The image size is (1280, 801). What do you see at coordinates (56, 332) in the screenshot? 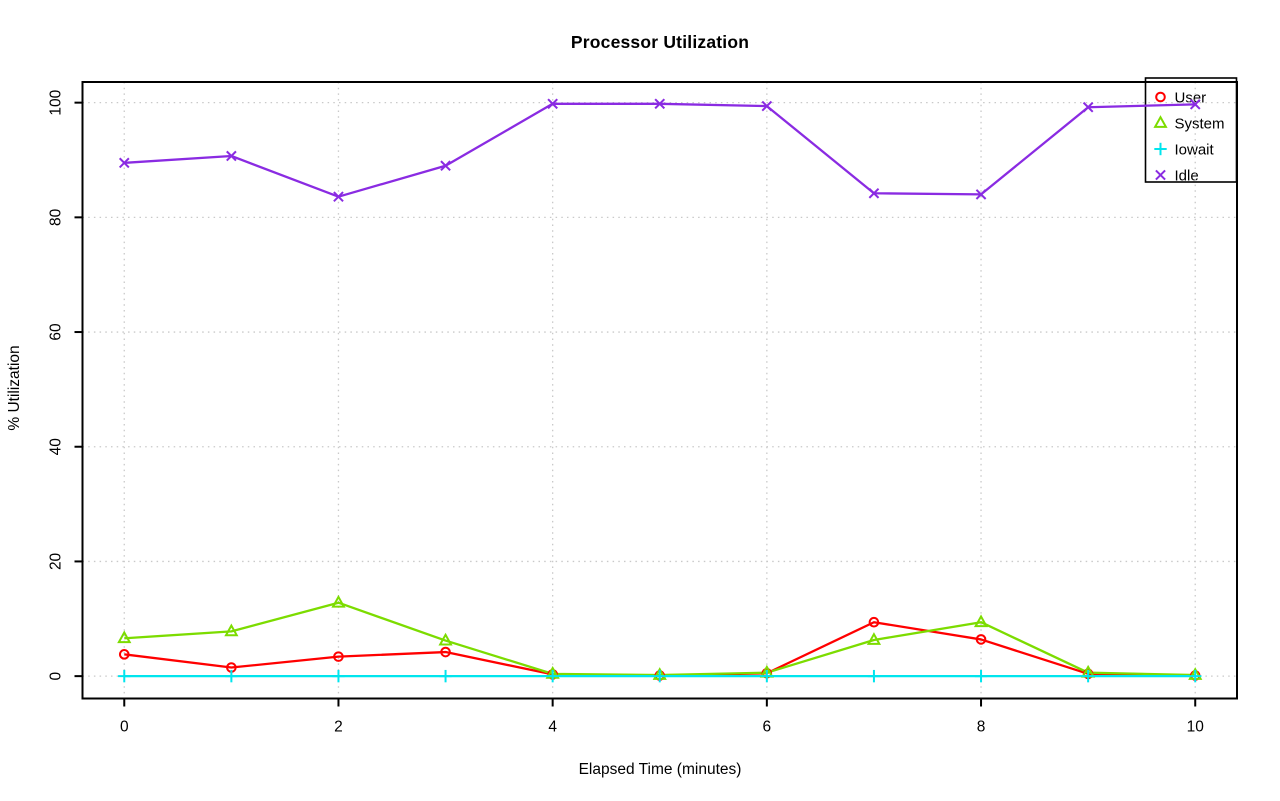
I see `y-tick-label: 60` at bounding box center [56, 332].